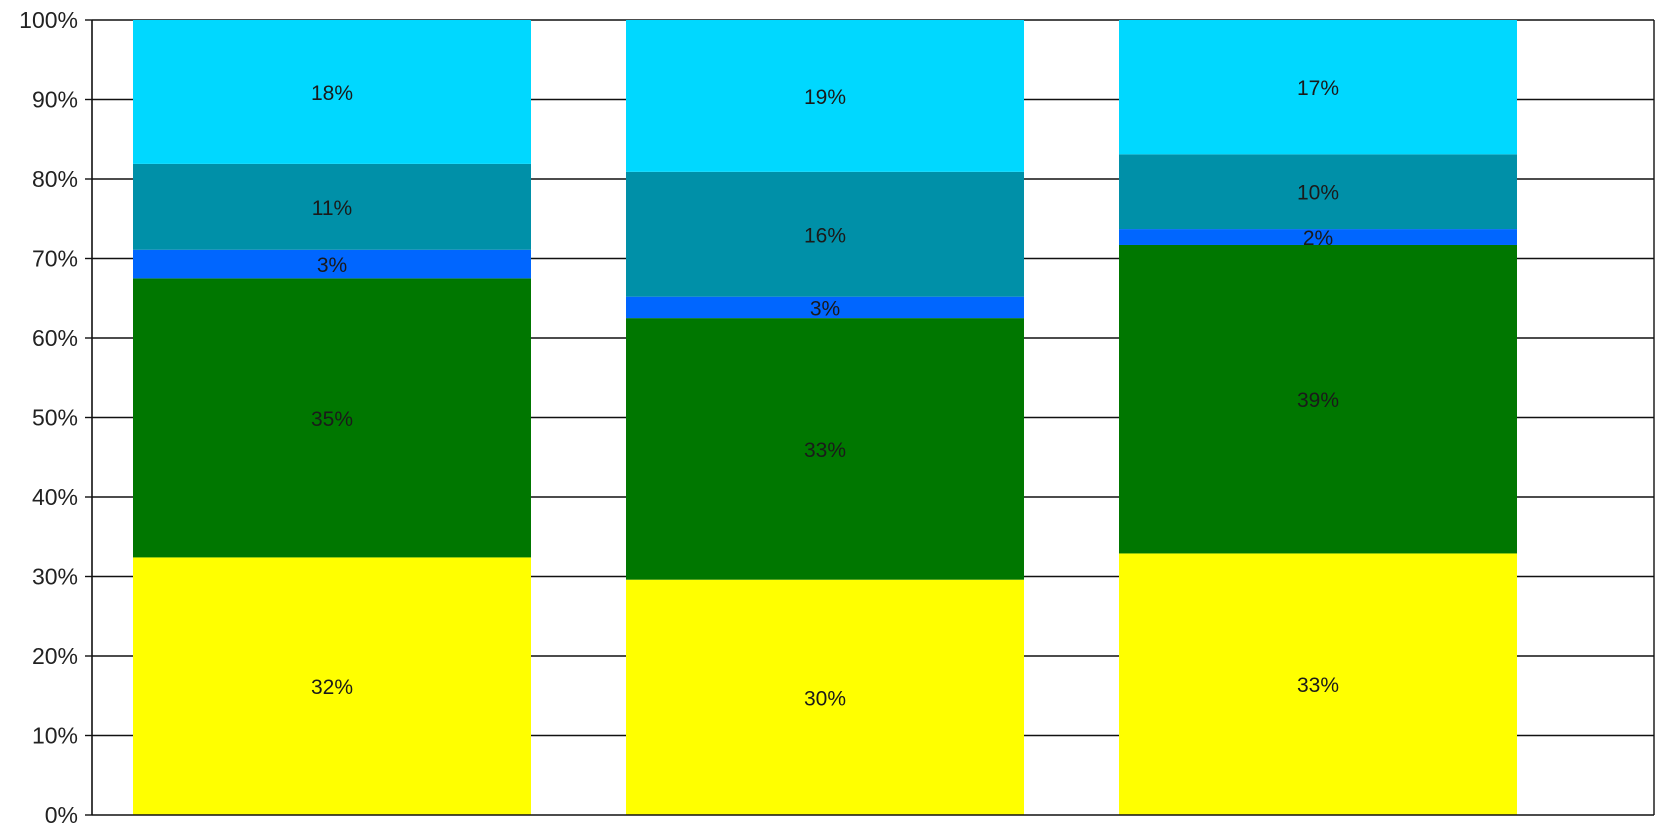  I want to click on y-tick-label: 50%, so click(55, 418).